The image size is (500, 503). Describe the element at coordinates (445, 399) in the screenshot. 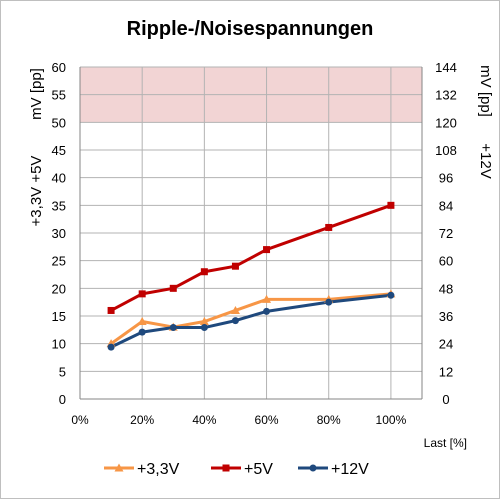

I see `right-tick-label: 0` at that location.